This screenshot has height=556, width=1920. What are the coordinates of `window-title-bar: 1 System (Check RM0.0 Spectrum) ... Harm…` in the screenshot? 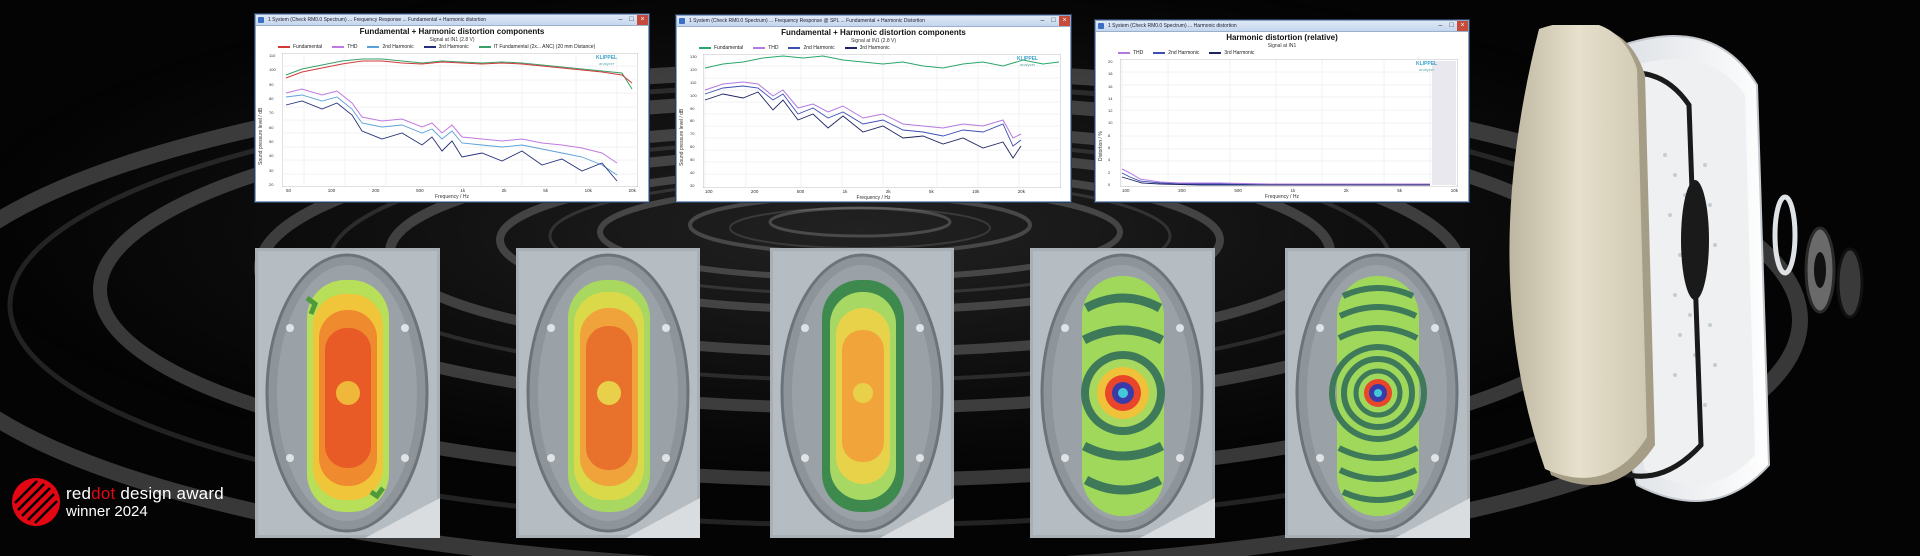 It's located at (1282, 26).